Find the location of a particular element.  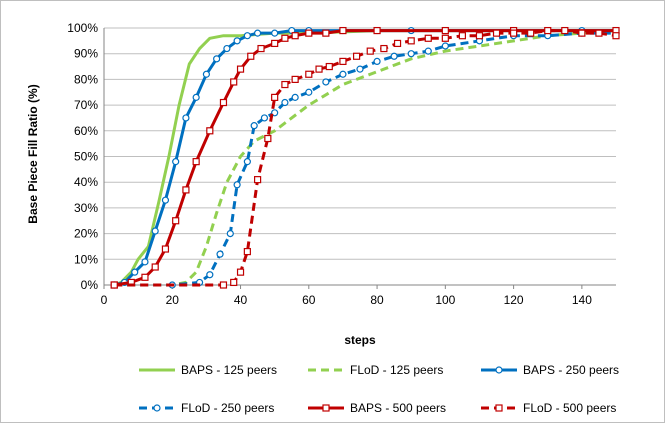

y-tick-label: 0% is located at coordinates (90, 285).